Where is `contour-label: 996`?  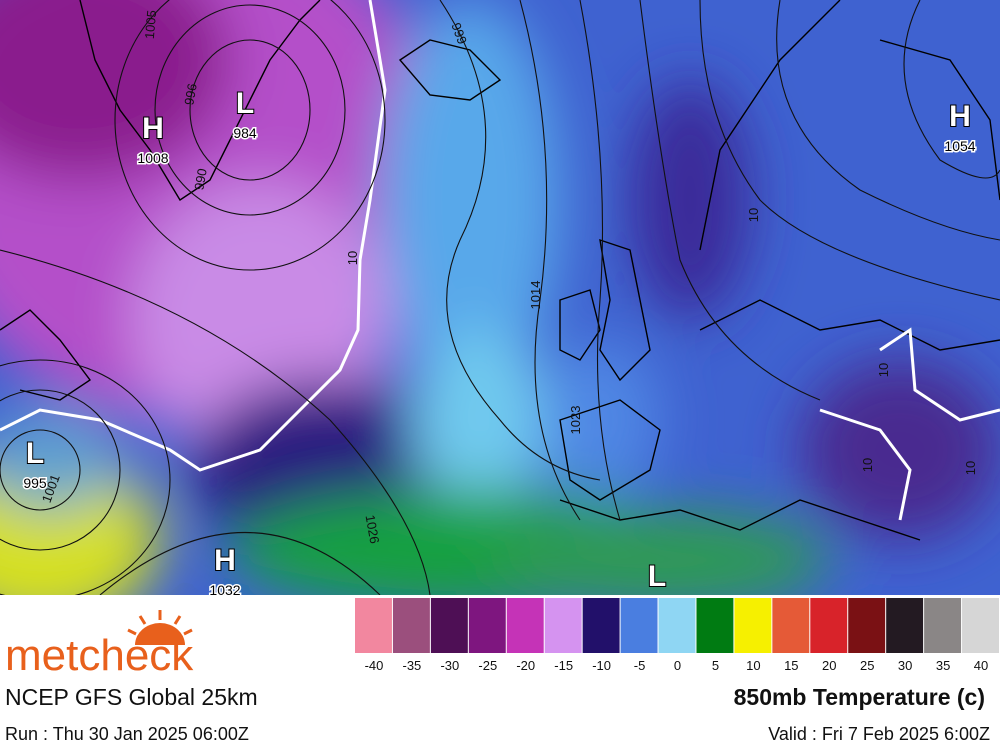
contour-label: 996 is located at coordinates (190, 94).